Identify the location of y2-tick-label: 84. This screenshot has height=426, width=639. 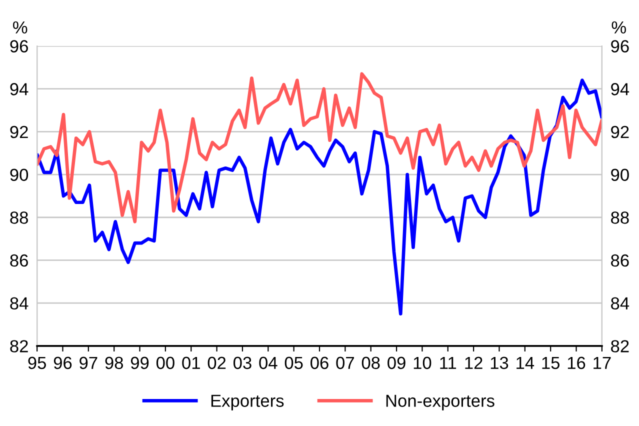
(620, 303).